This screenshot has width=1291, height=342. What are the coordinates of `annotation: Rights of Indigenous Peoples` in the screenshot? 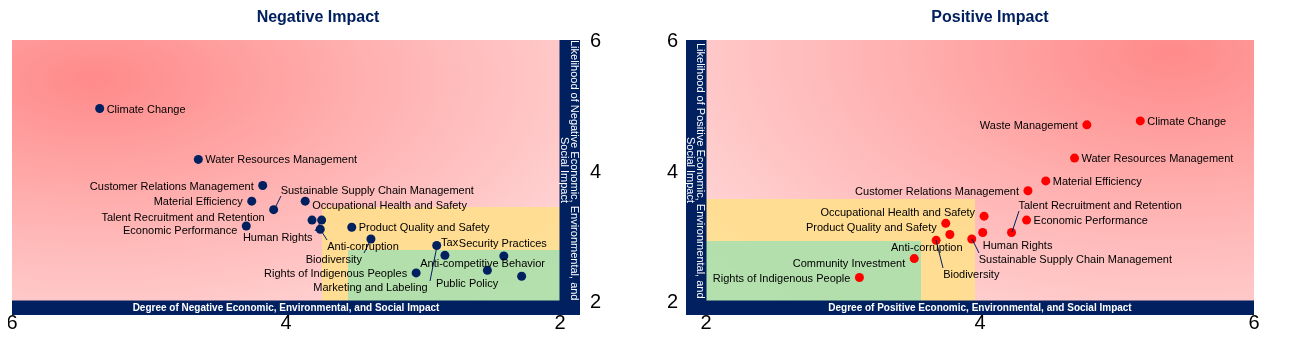 It's located at (336, 272).